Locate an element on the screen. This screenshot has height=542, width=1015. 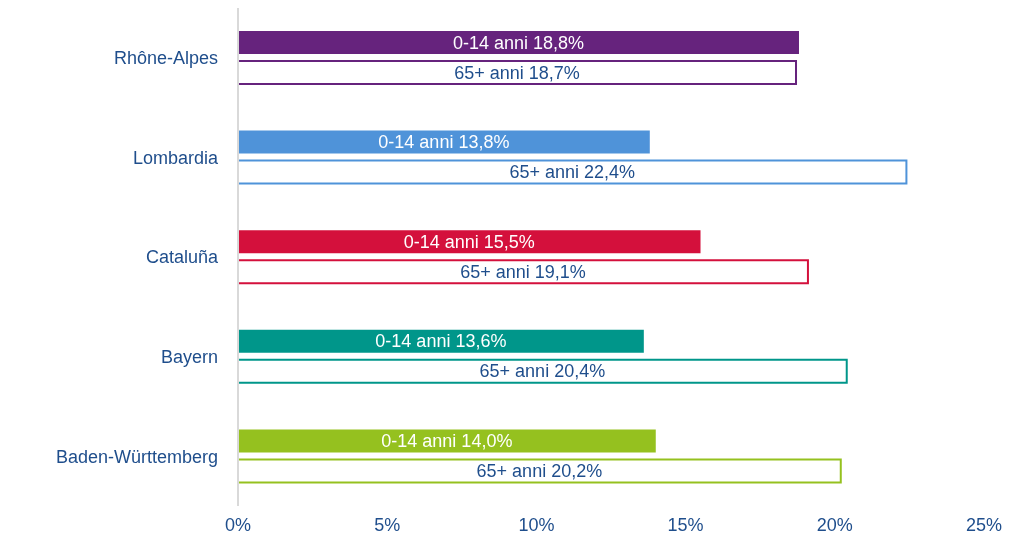
data-label: 65+ anni 18,7% is located at coordinates (517, 72).